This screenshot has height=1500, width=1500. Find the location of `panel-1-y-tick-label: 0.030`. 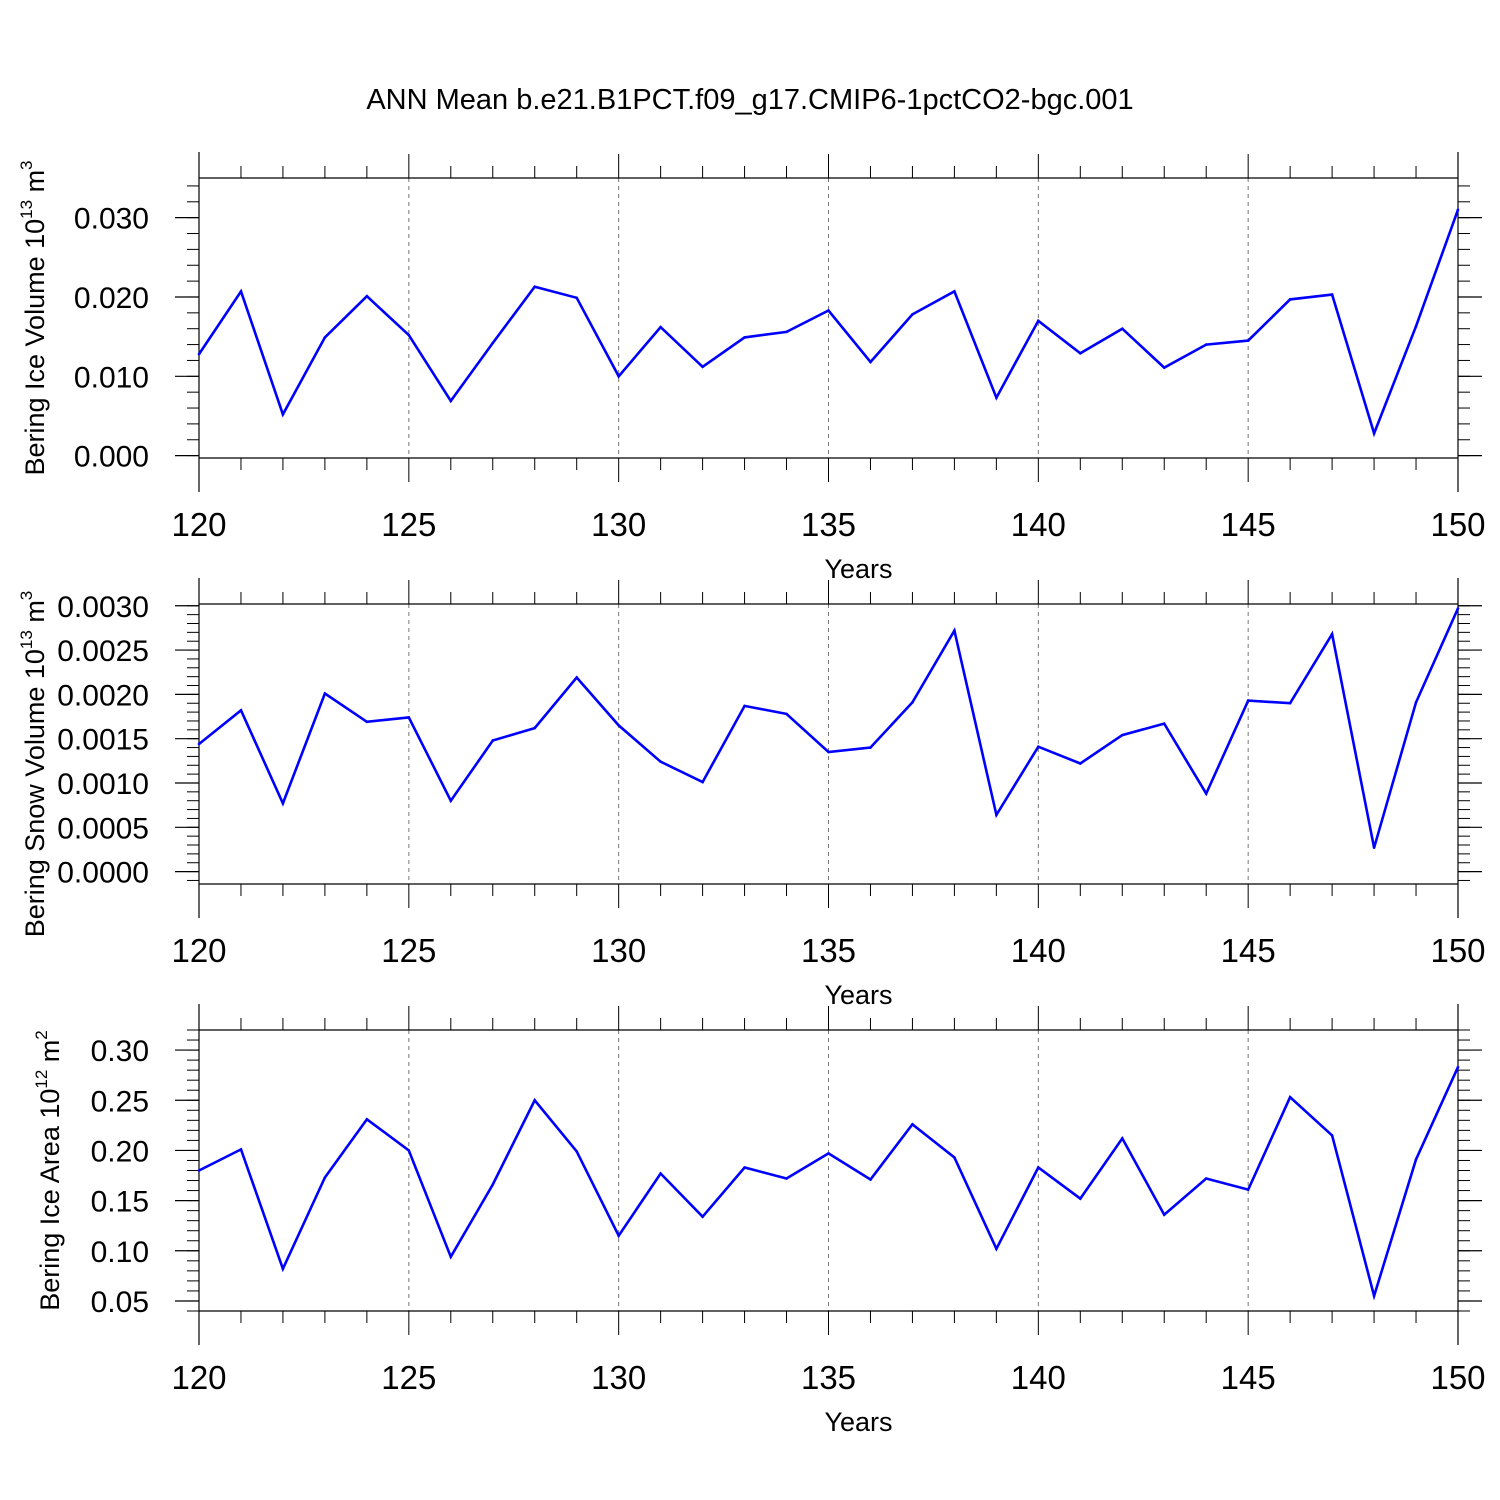

panel-1-y-tick-label: 0.030 is located at coordinates (111, 219).